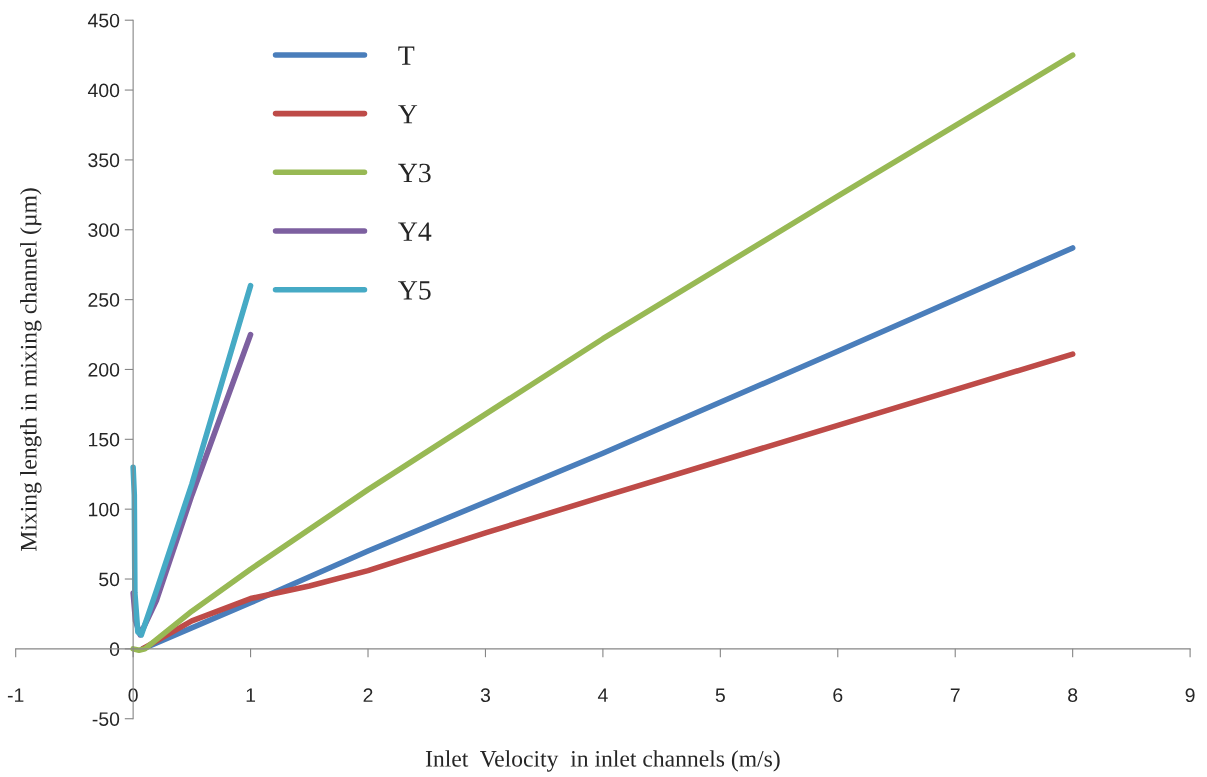 Image resolution: width=1207 pixels, height=777 pixels. Describe the element at coordinates (602, 761) in the screenshot. I see `x-axis-title: Inlet Velocity in inlet channels (m/s)` at that location.